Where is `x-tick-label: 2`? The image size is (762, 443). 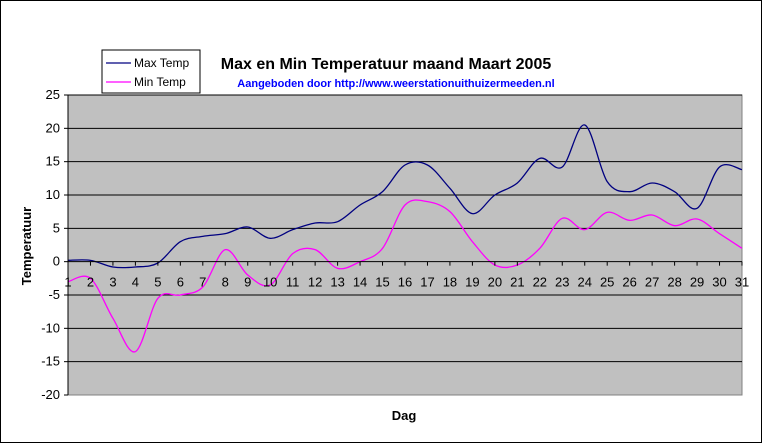 x-tick-label: 2 is located at coordinates (90, 282).